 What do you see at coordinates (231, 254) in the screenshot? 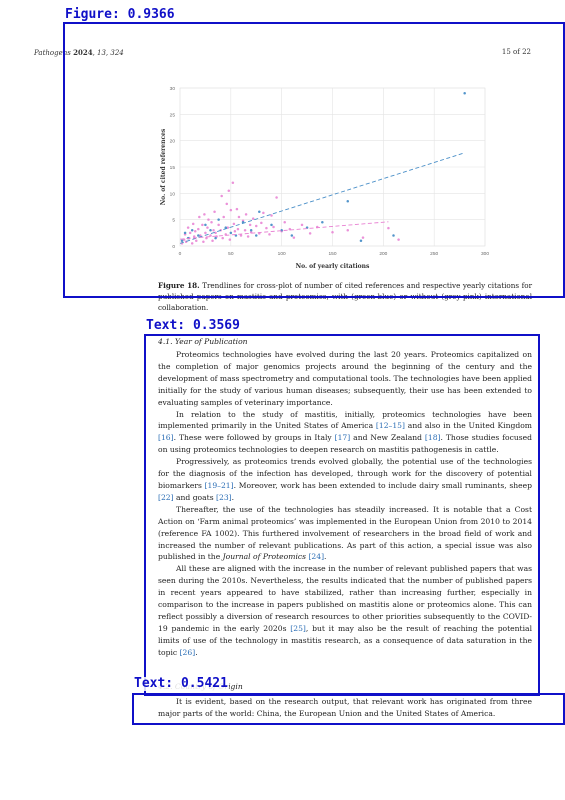
I see `x-tick-label: 50` at bounding box center [231, 254].